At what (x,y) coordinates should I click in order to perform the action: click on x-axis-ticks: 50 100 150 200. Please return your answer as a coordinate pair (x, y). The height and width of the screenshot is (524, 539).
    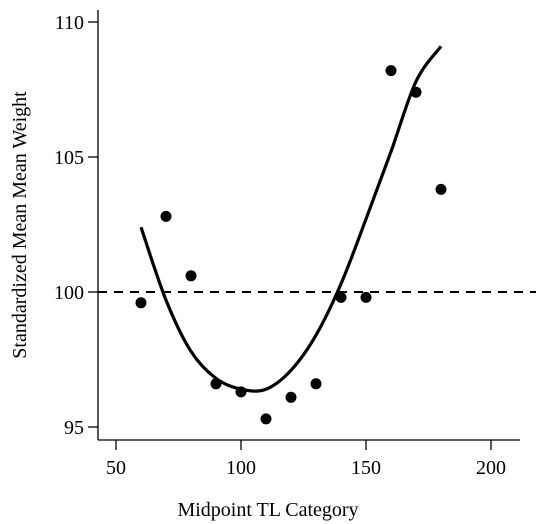
    Looking at the image, I should click on (306, 459).